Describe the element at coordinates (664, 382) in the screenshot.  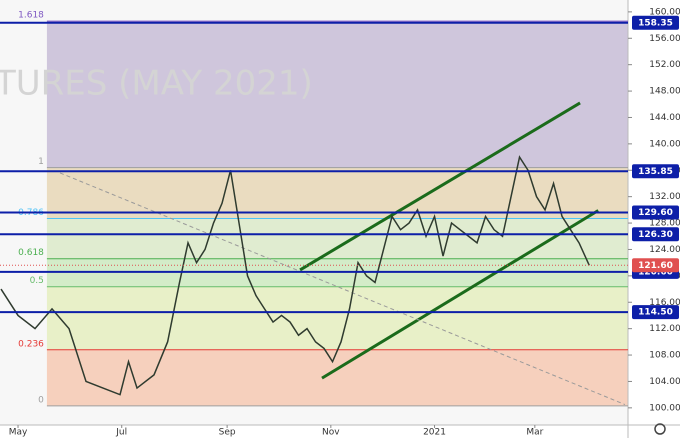
I see `y-tick-label: 104.00` at that location.